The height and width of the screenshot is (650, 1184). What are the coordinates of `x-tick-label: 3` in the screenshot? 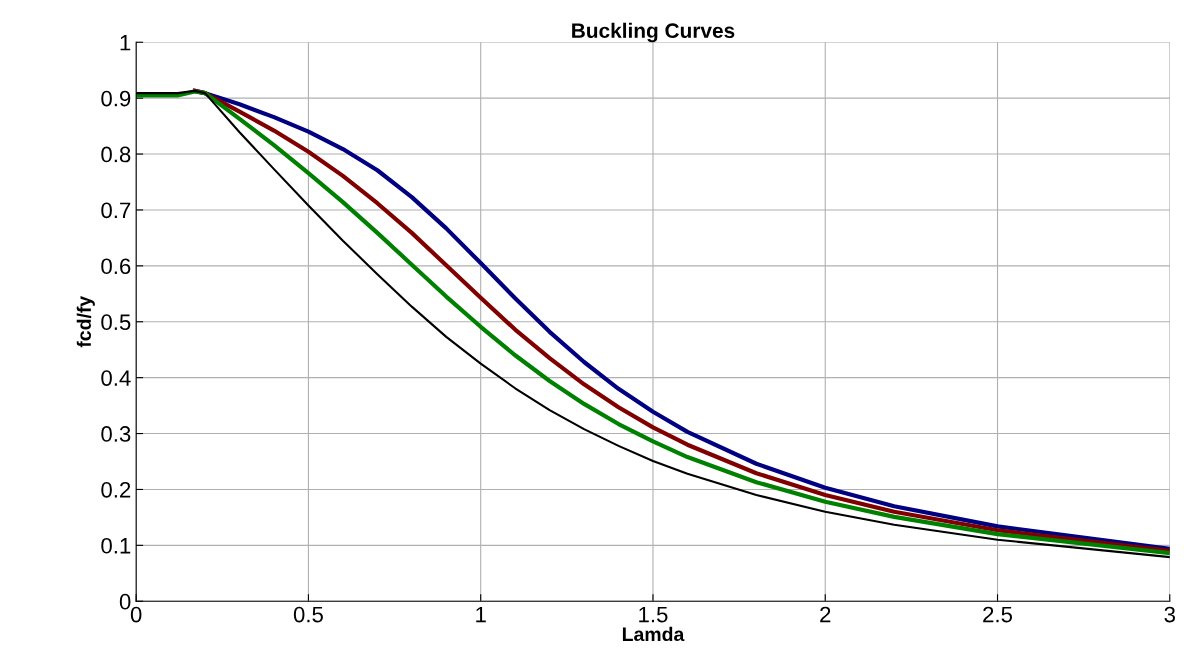 It's located at (1169, 614).